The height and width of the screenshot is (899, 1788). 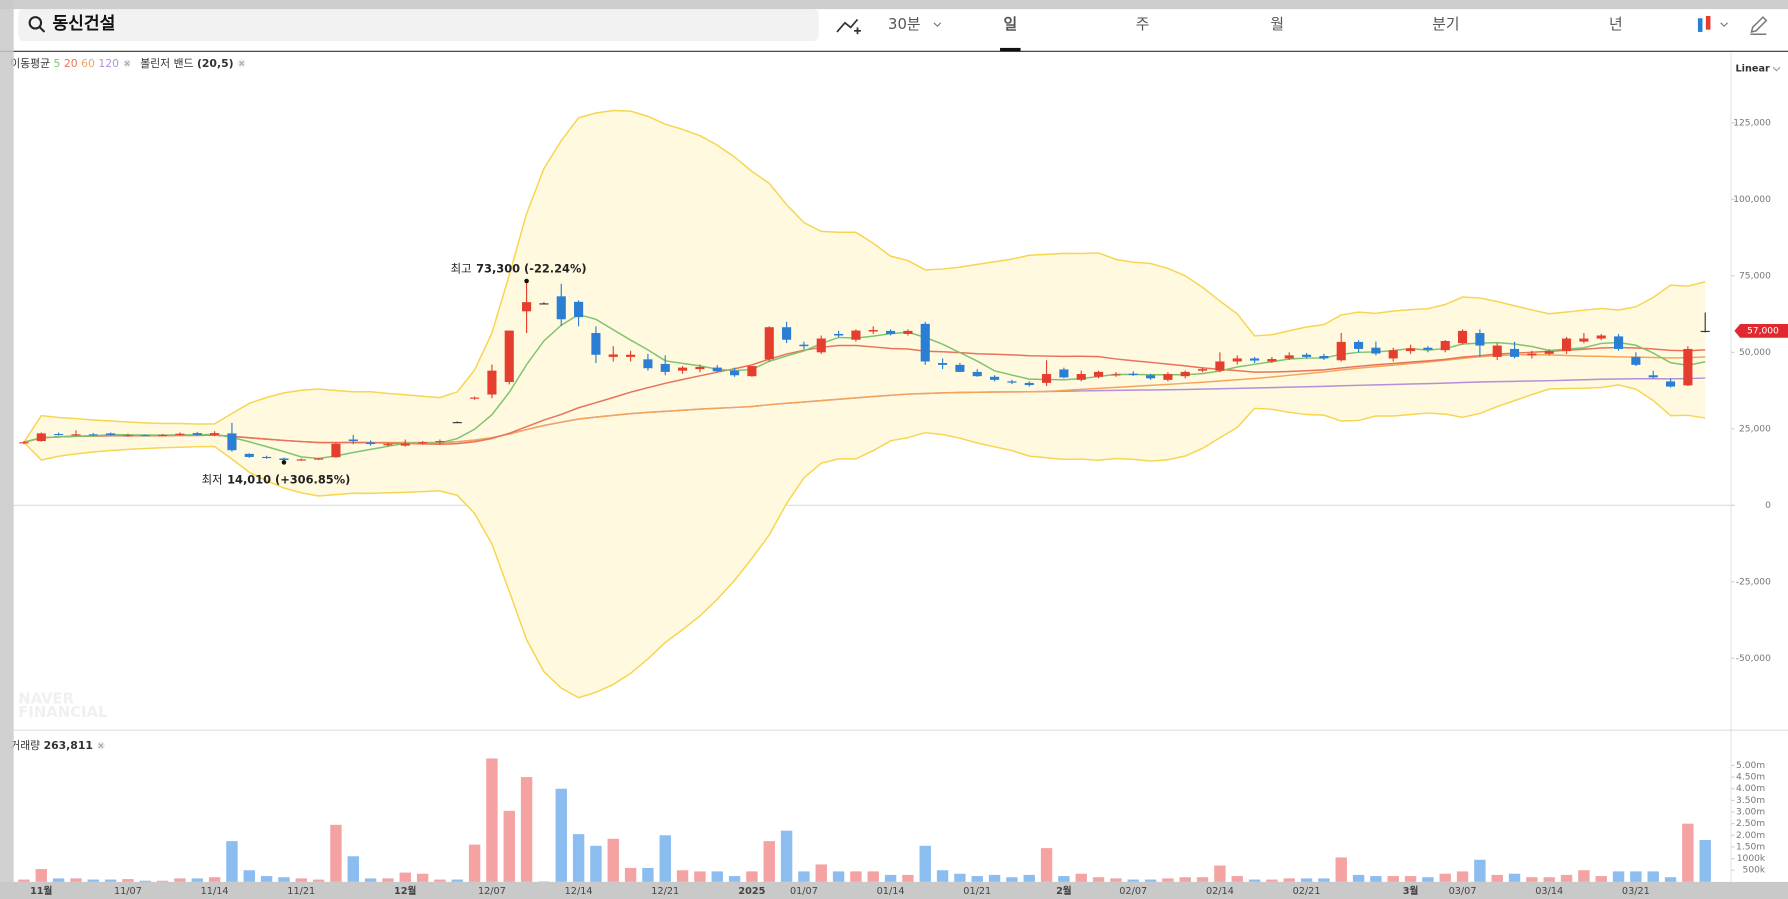 I want to click on x-tick-label: 11/21, so click(x=301, y=891).